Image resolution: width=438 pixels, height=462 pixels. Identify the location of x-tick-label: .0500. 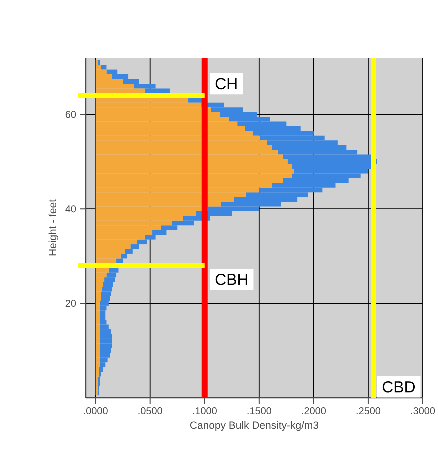
(150, 411).